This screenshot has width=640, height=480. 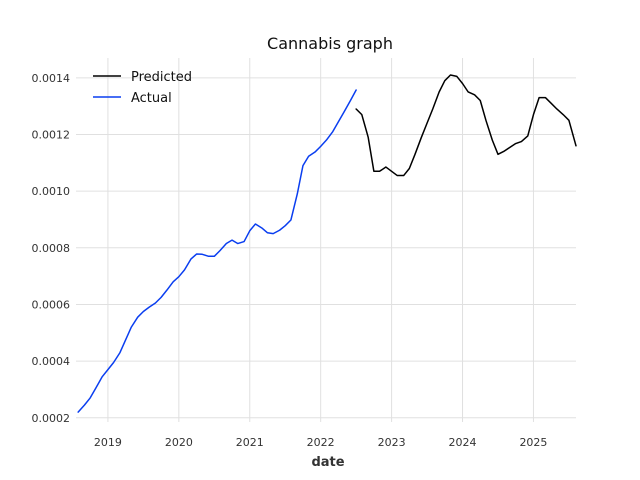 What do you see at coordinates (533, 442) in the screenshot?
I see `x-tick-label: 2025` at bounding box center [533, 442].